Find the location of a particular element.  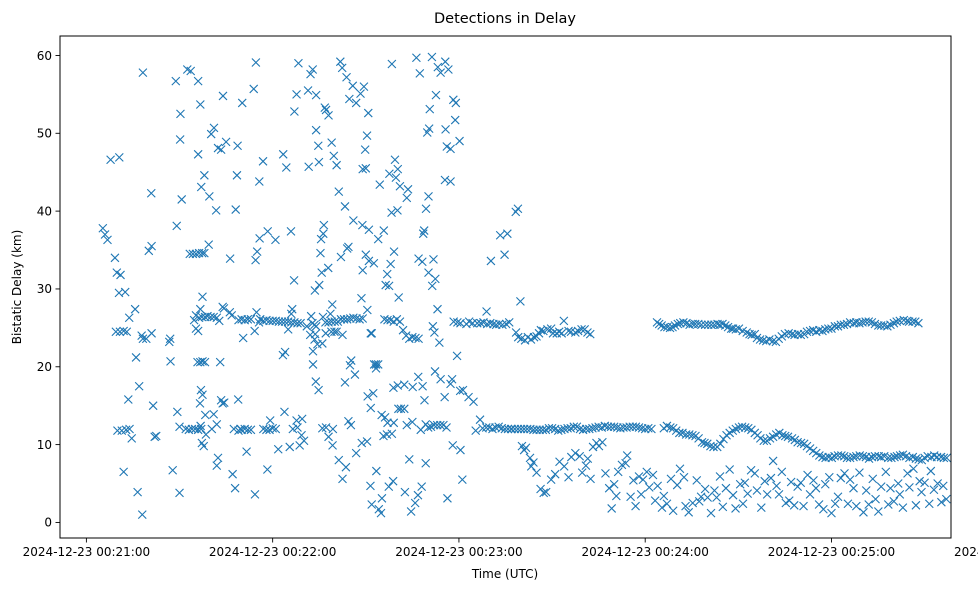

y-axis-ticks: 0 10 20 30 40 50 60 is located at coordinates (48, 289).